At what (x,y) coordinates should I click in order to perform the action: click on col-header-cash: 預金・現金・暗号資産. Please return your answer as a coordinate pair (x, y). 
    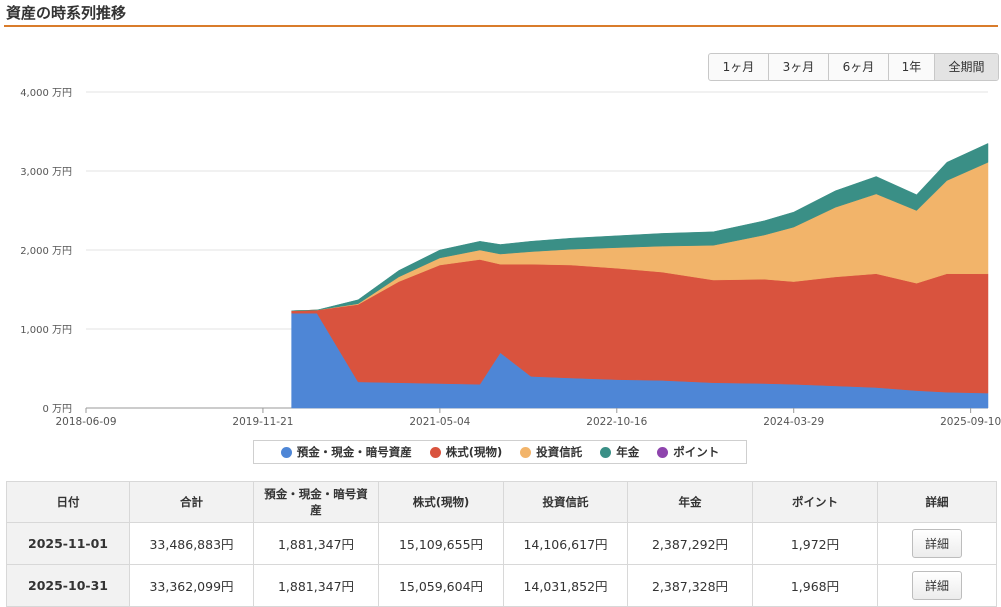
    Looking at the image, I should click on (316, 502).